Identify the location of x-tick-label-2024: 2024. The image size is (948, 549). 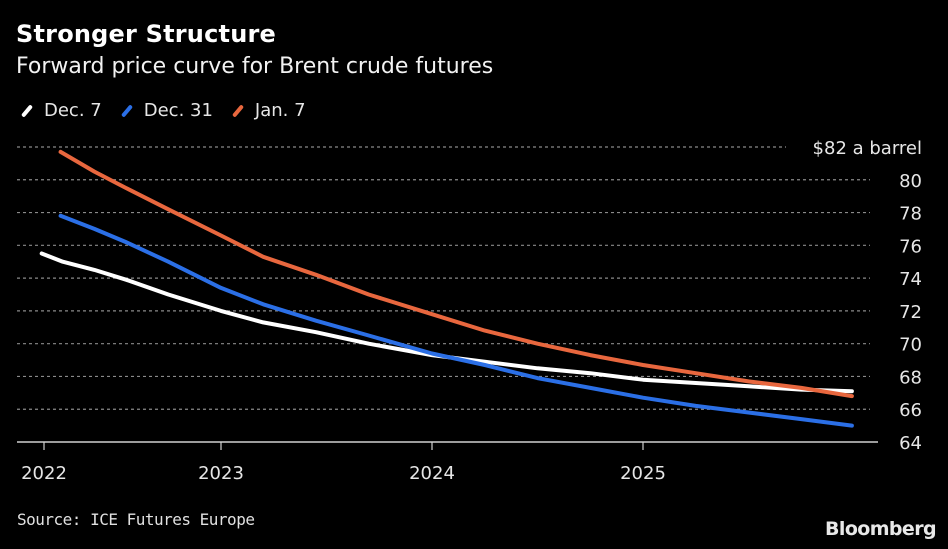
(432, 473).